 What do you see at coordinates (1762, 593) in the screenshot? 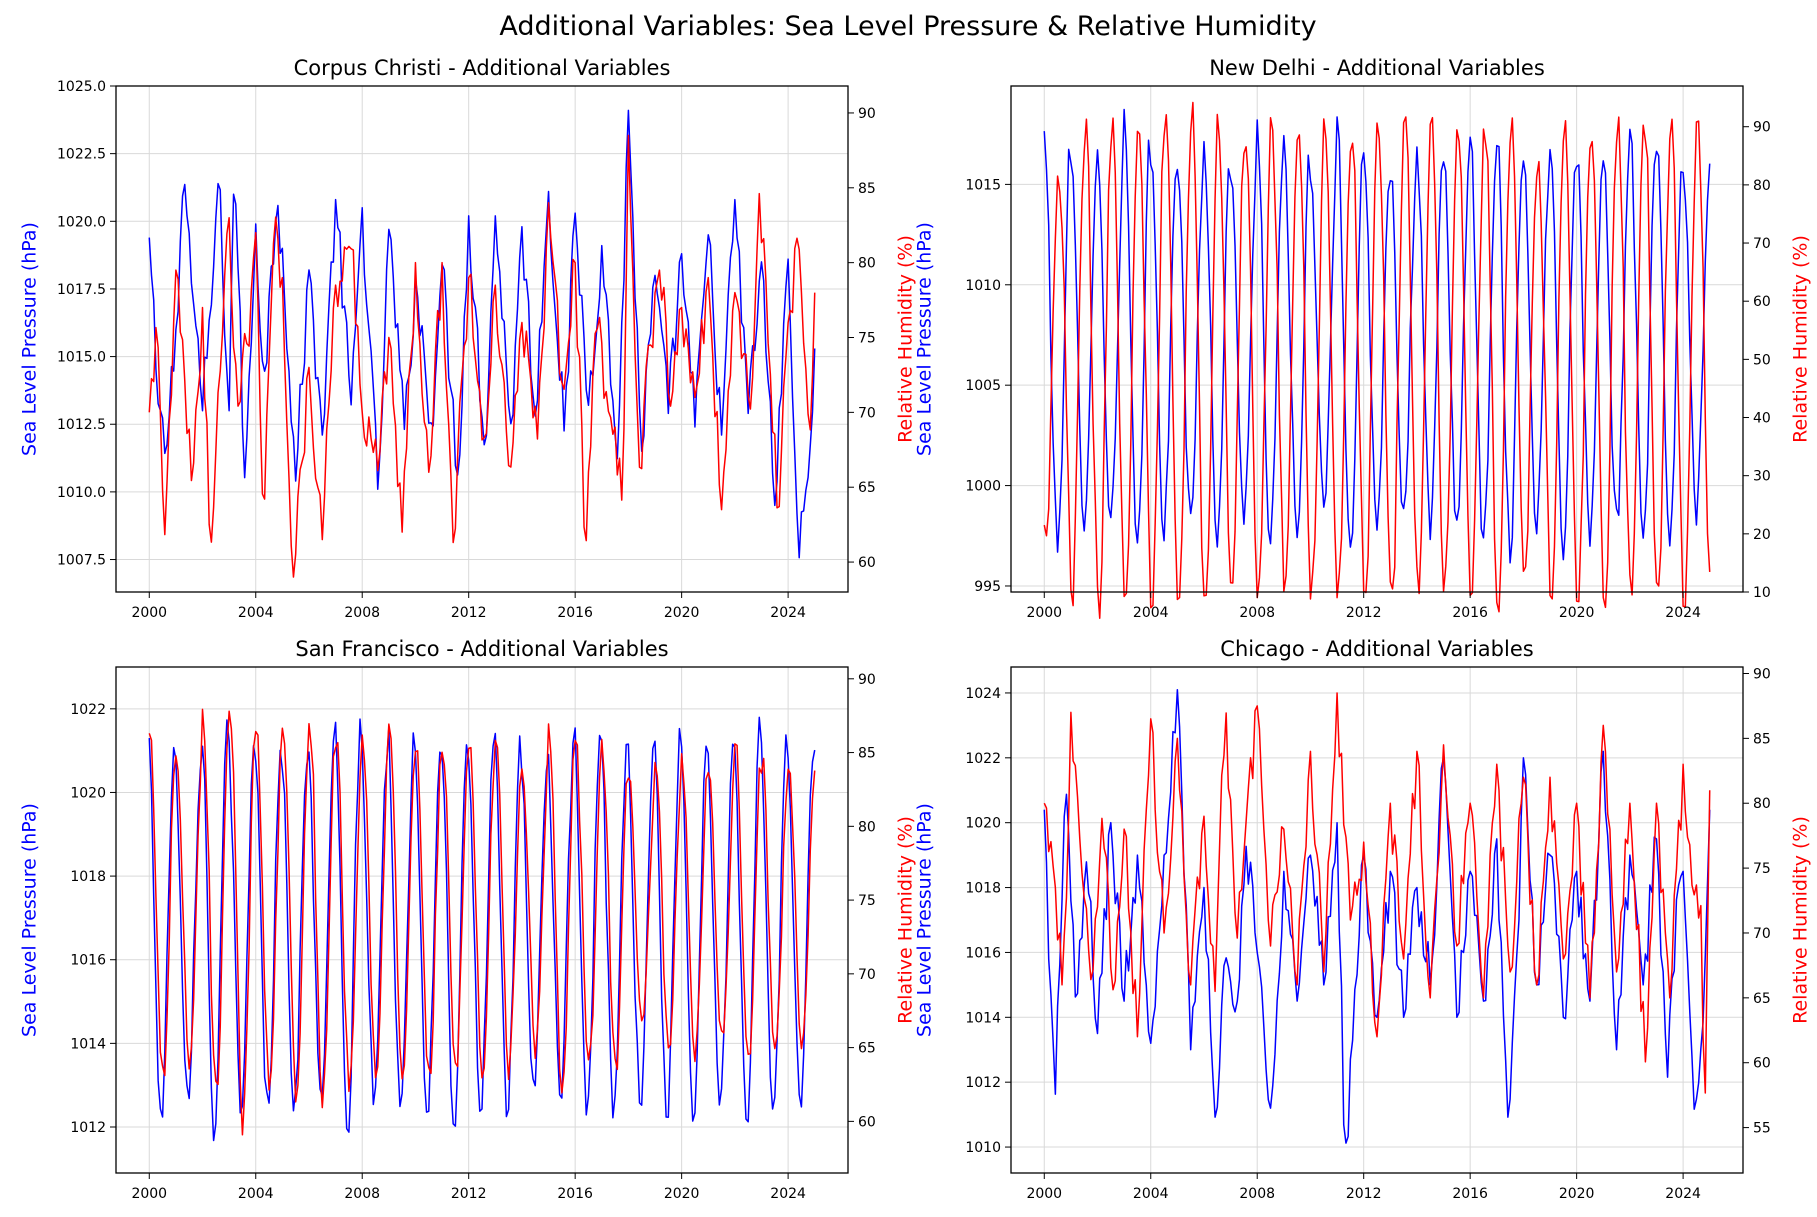
I see `y2-tick-label: 10` at bounding box center [1762, 593].